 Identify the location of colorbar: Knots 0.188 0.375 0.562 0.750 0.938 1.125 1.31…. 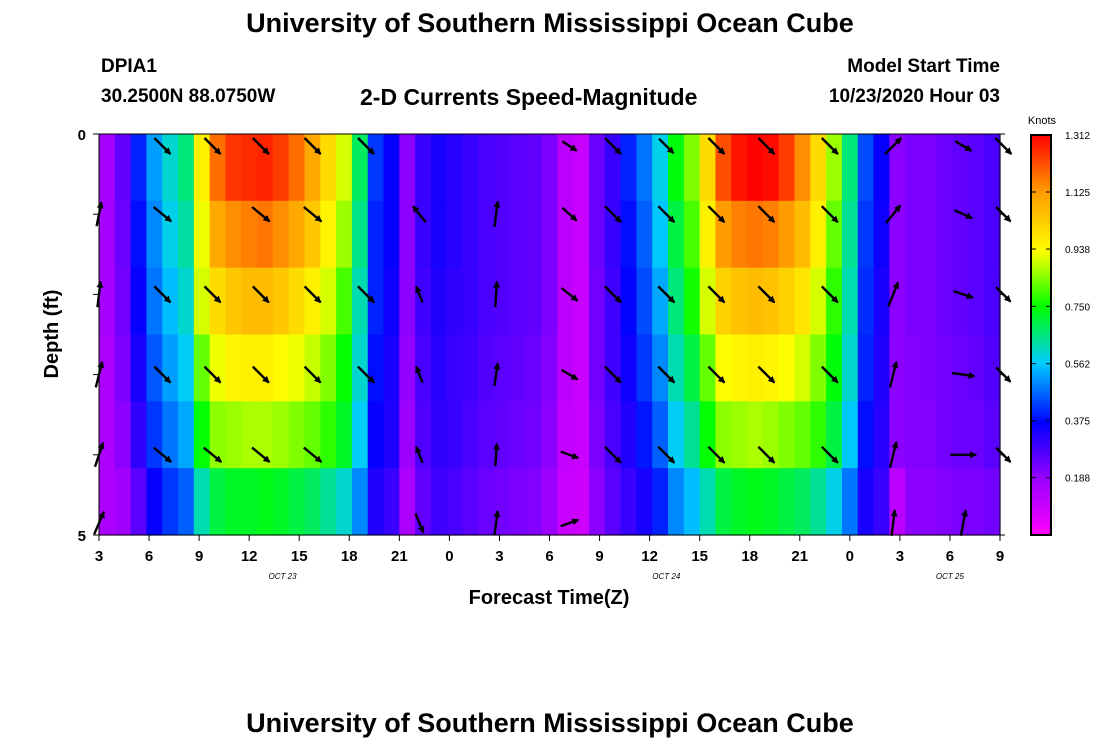
(1059, 325).